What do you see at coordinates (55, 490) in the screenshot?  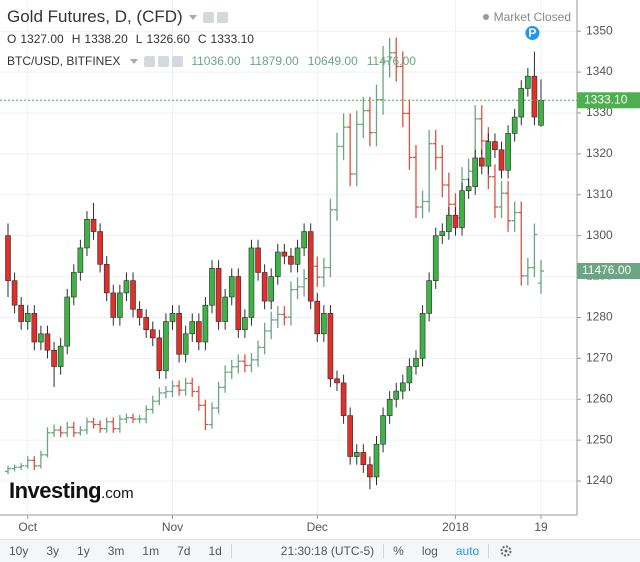 I see `watermark-brand: Investing` at bounding box center [55, 490].